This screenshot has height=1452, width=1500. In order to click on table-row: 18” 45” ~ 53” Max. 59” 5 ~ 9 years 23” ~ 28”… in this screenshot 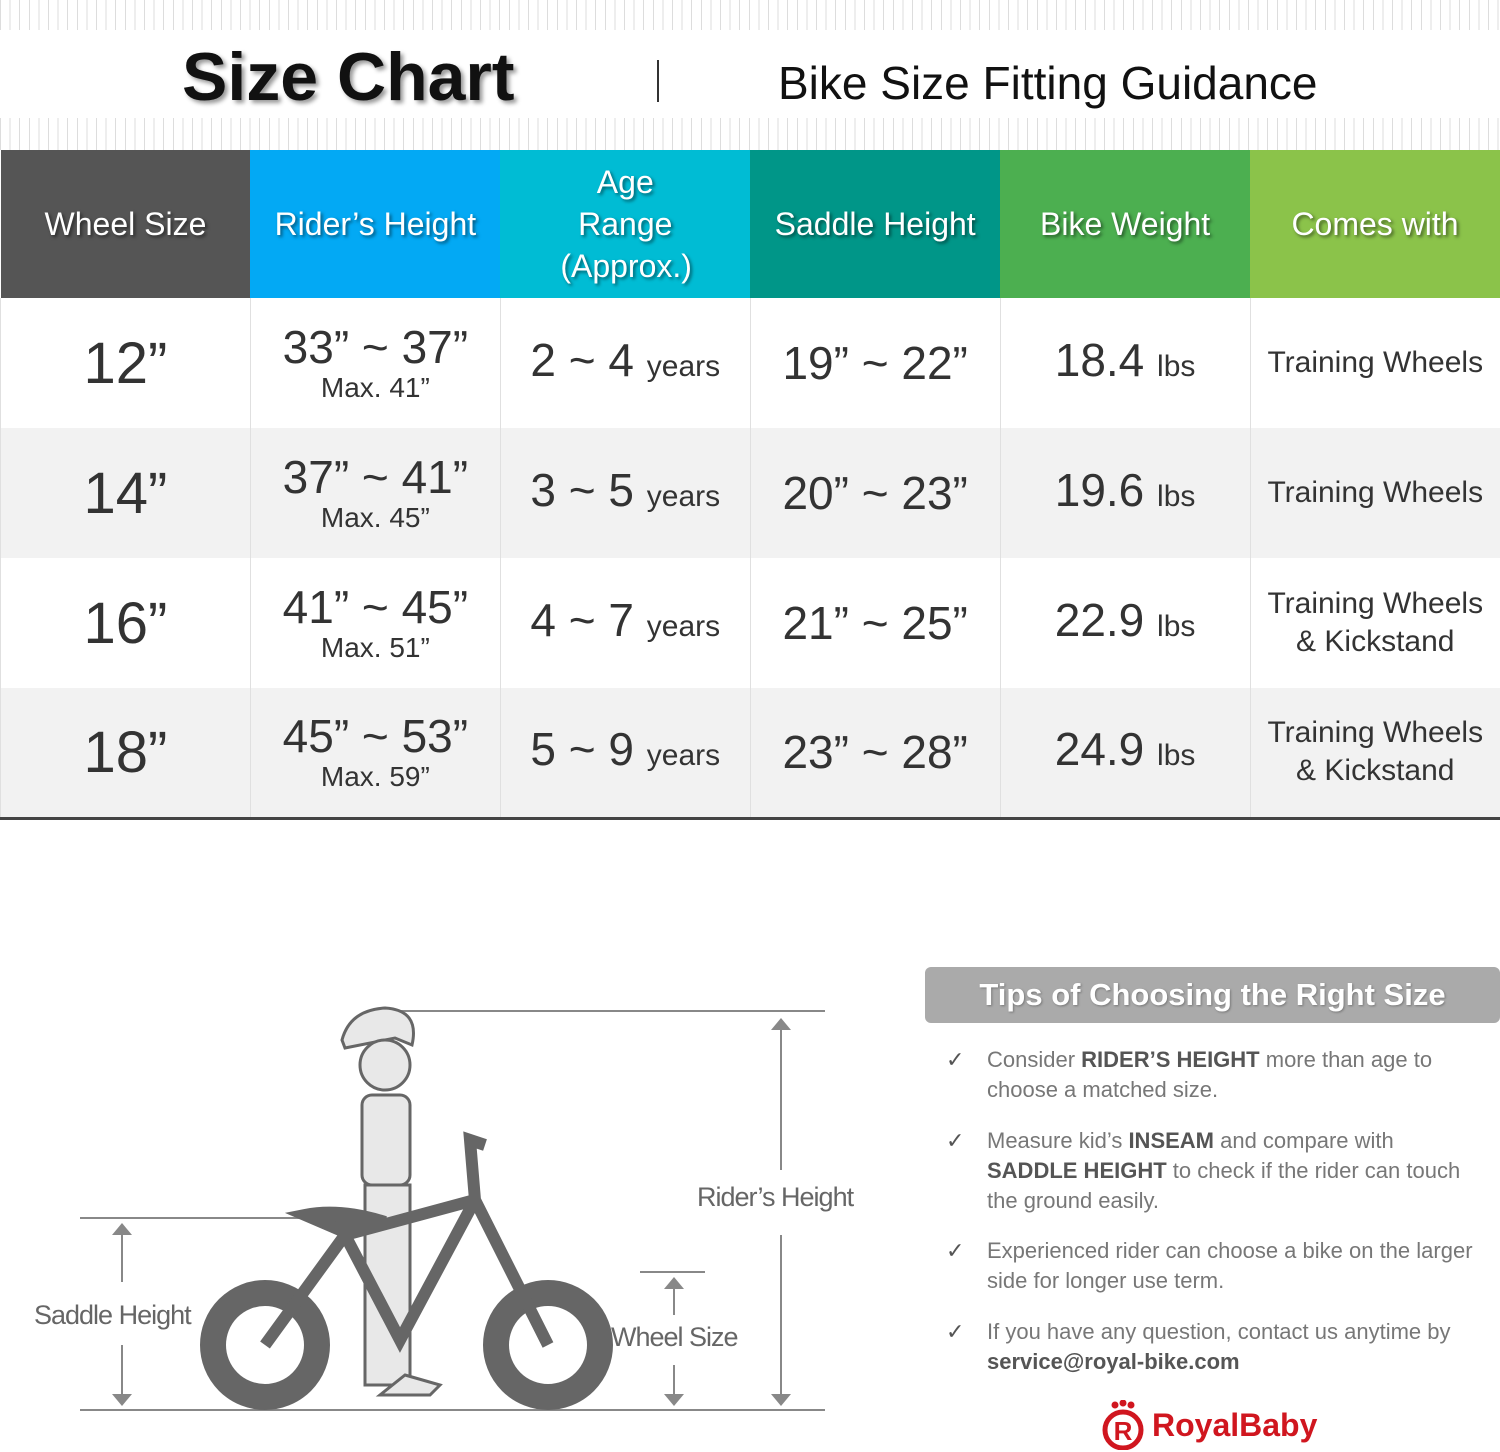, I will do `click(750, 754)`.